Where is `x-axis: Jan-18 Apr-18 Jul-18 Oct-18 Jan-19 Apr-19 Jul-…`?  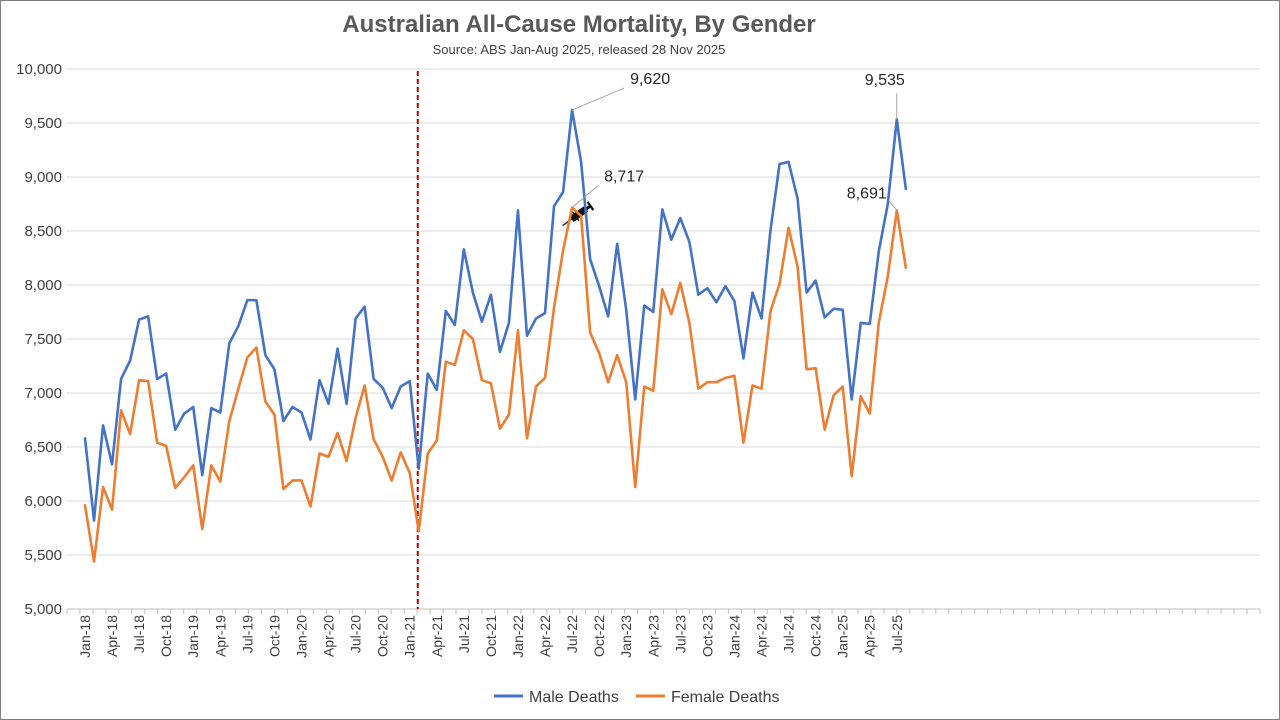
x-axis: Jan-18 Apr-18 Jul-18 Oct-18 Jan-19 Apr-19 Jul-… is located at coordinates (663, 633).